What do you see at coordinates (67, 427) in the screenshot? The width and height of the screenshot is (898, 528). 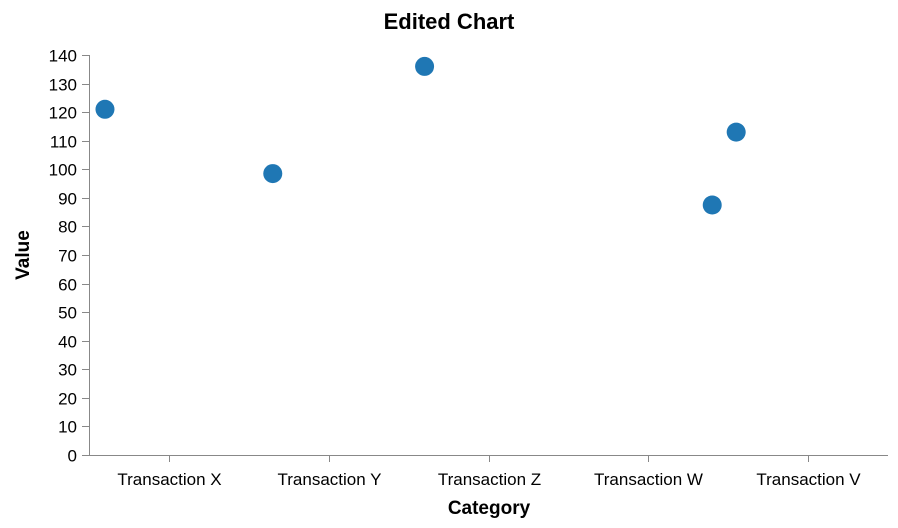 I see `y-tick-label: 10` at bounding box center [67, 427].